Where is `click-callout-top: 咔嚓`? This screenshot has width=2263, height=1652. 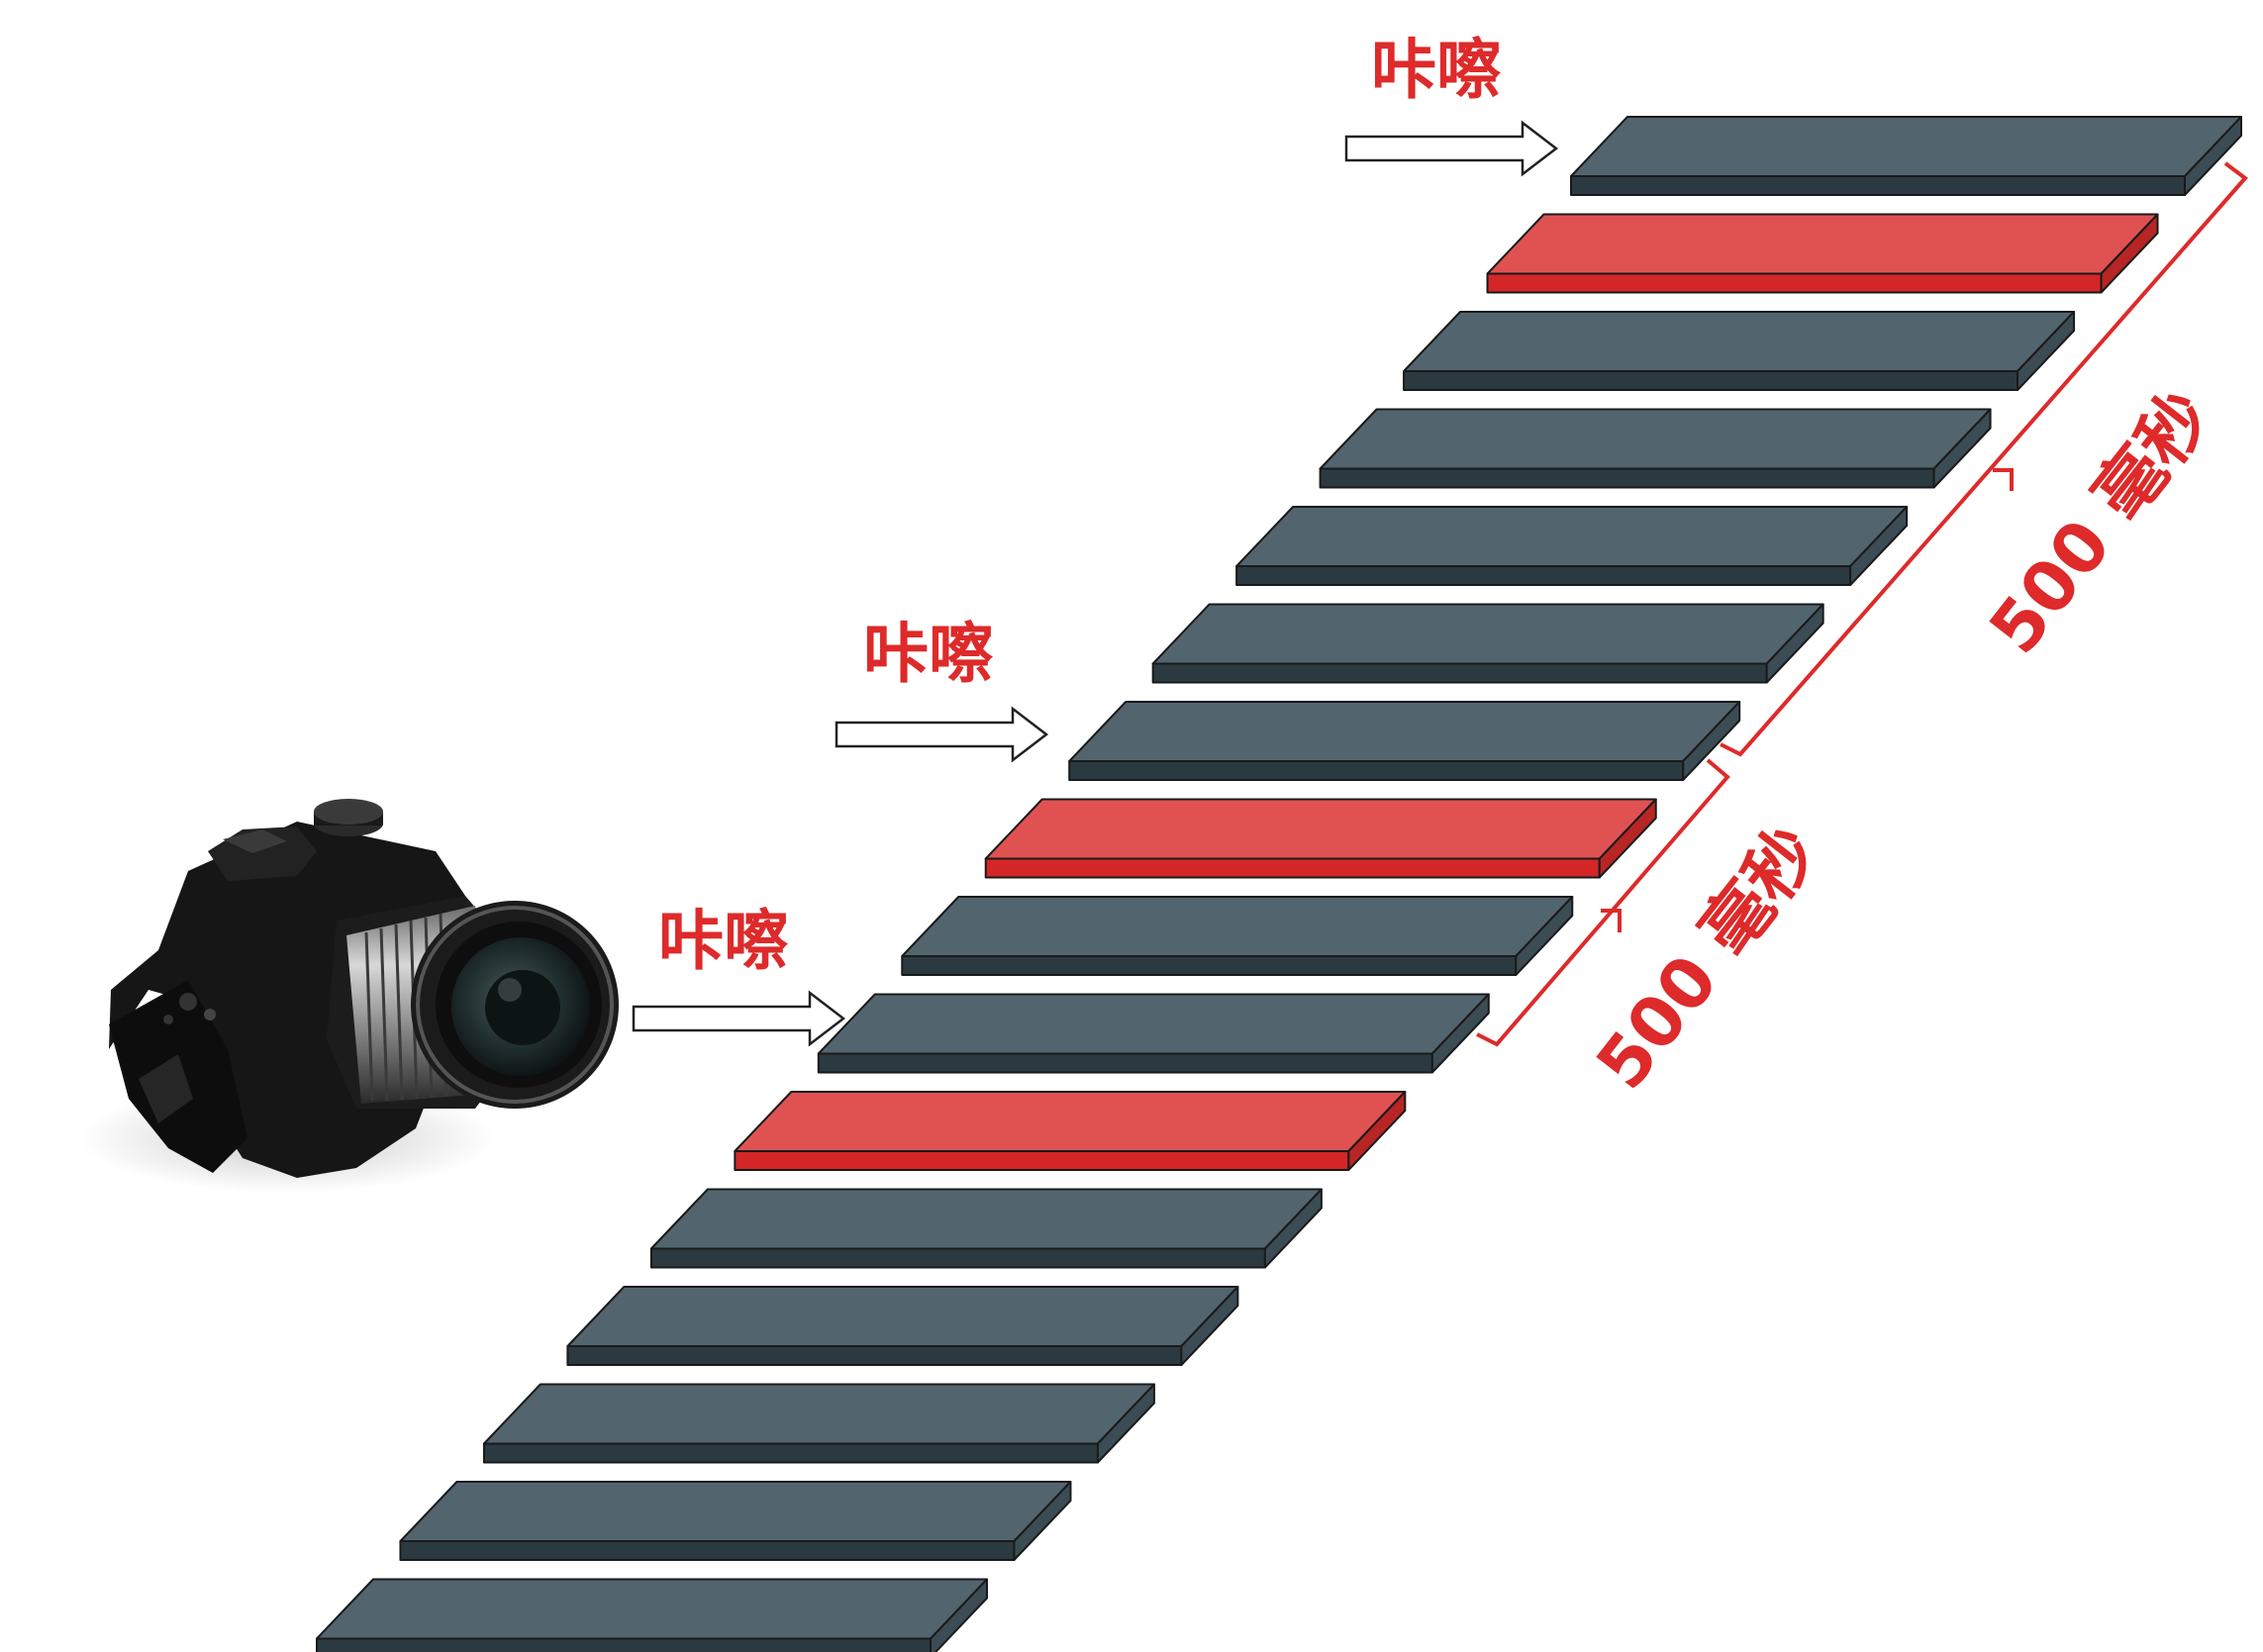
click-callout-top: 咔嚓 is located at coordinates (1451, 104).